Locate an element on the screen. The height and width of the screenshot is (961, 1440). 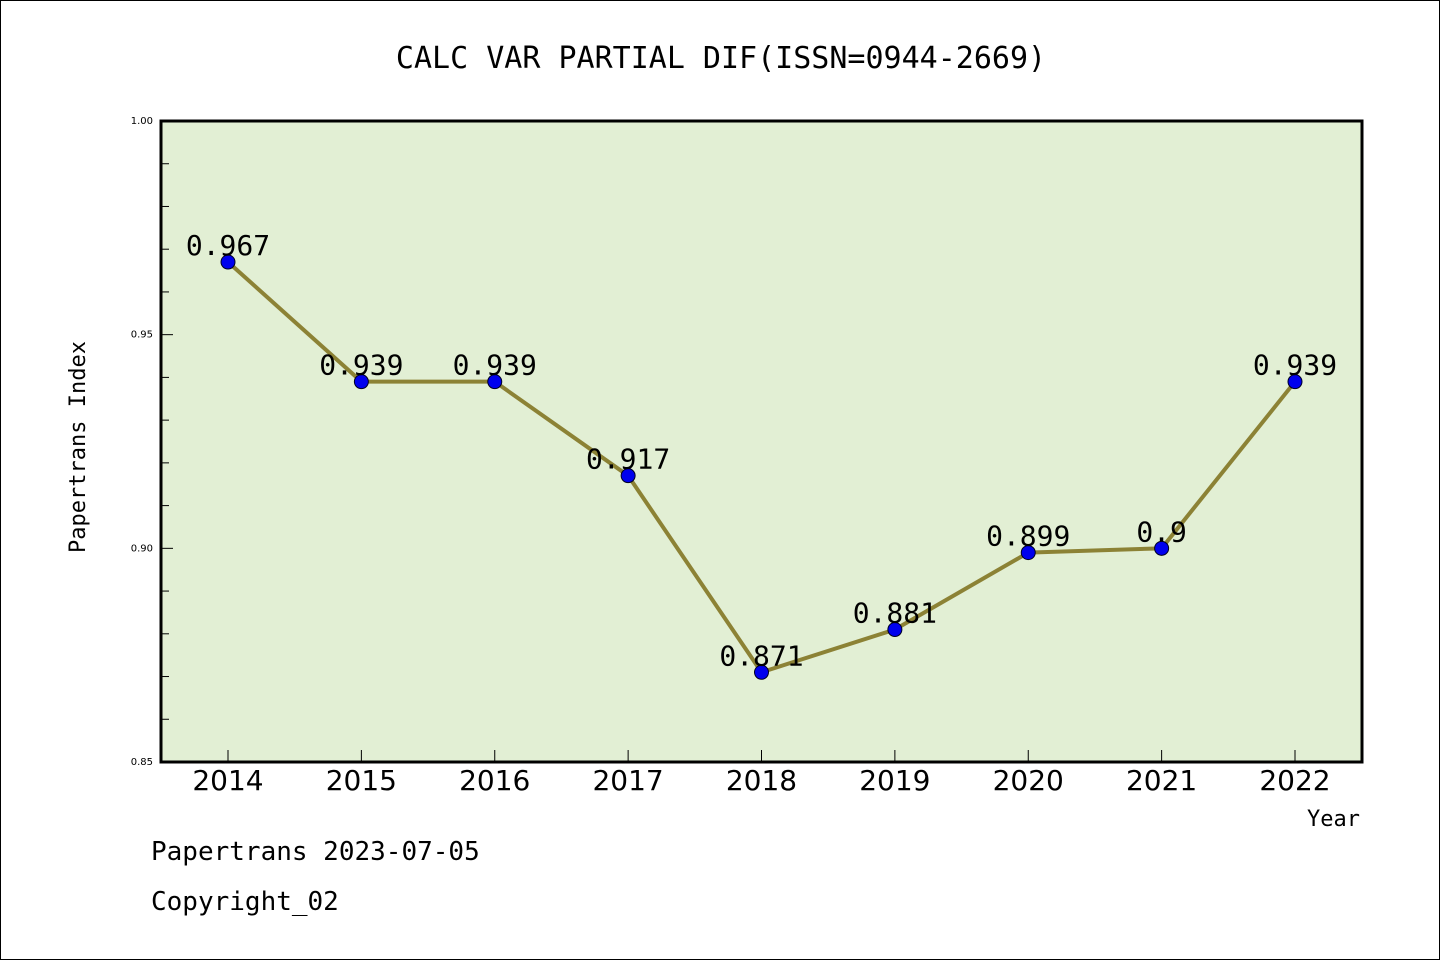
x-tick-label: 2019 is located at coordinates (894, 780).